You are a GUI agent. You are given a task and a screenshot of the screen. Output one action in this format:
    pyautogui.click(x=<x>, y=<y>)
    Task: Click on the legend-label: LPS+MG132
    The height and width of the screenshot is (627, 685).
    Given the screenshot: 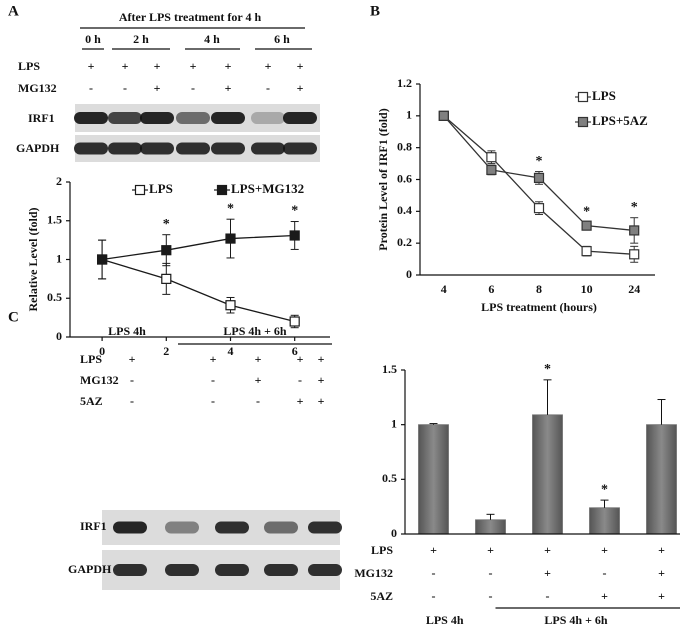 What is the action you would take?
    pyautogui.click(x=267, y=188)
    